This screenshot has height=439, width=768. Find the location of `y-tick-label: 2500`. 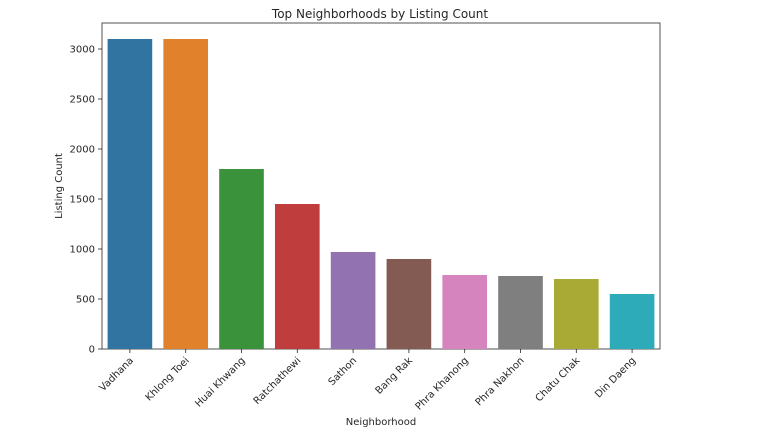

y-tick-label: 2500 is located at coordinates (82, 100).